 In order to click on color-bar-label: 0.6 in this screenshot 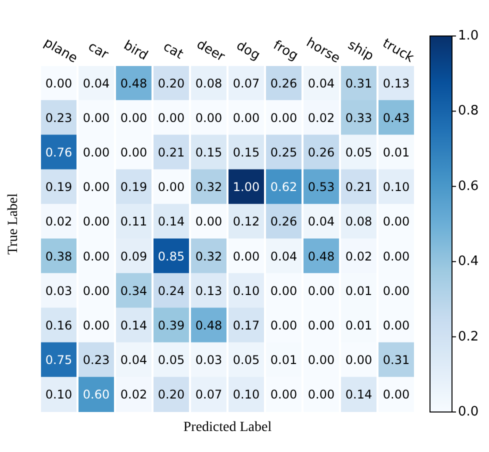, I will do `click(468, 186)`.